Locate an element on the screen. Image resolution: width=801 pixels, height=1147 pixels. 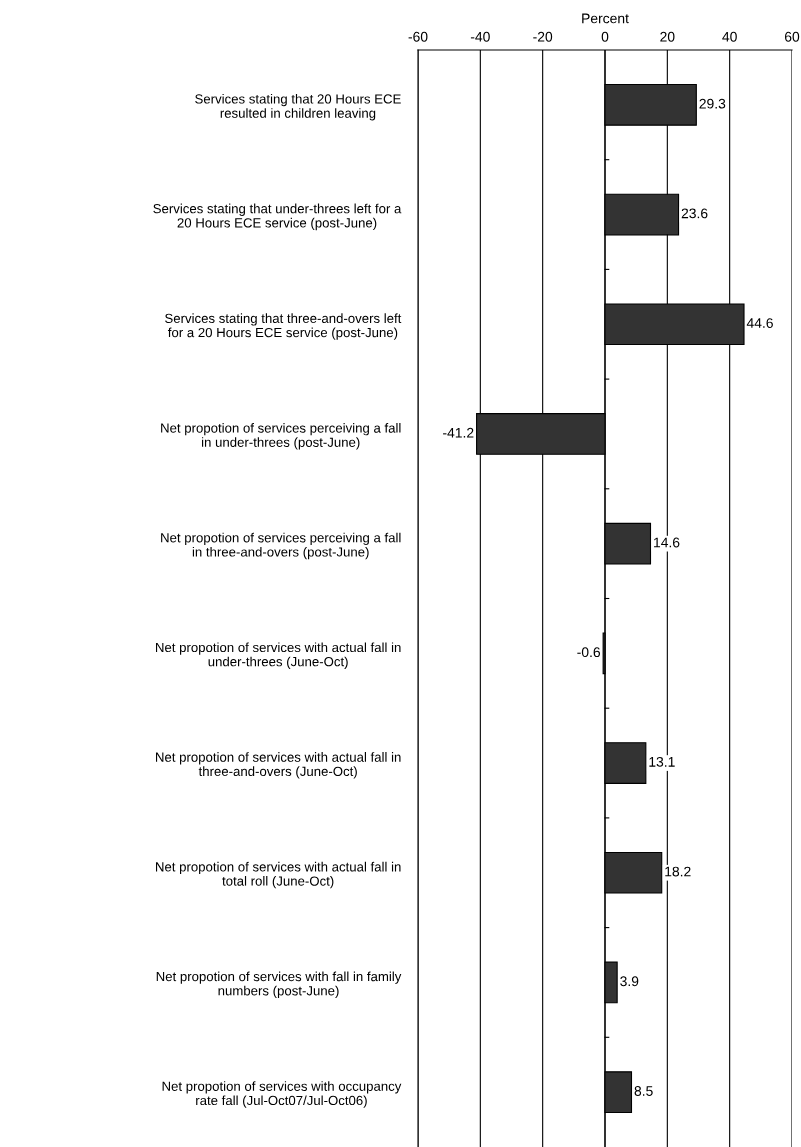
data-label: 3.9 is located at coordinates (629, 981).